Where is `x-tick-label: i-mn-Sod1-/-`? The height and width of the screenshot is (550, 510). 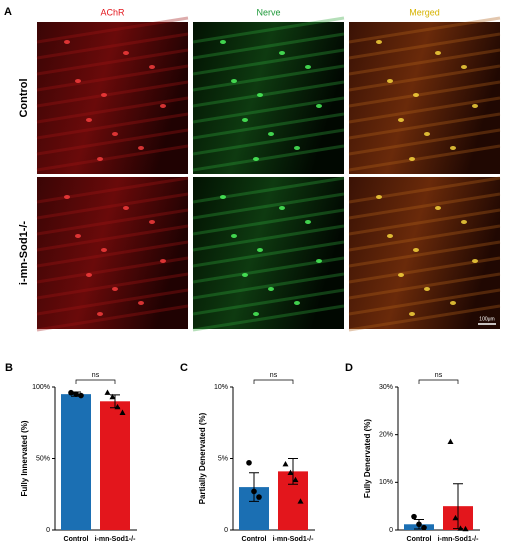
x-tick-label: i-mn-Sod1-/- is located at coordinates (458, 539).